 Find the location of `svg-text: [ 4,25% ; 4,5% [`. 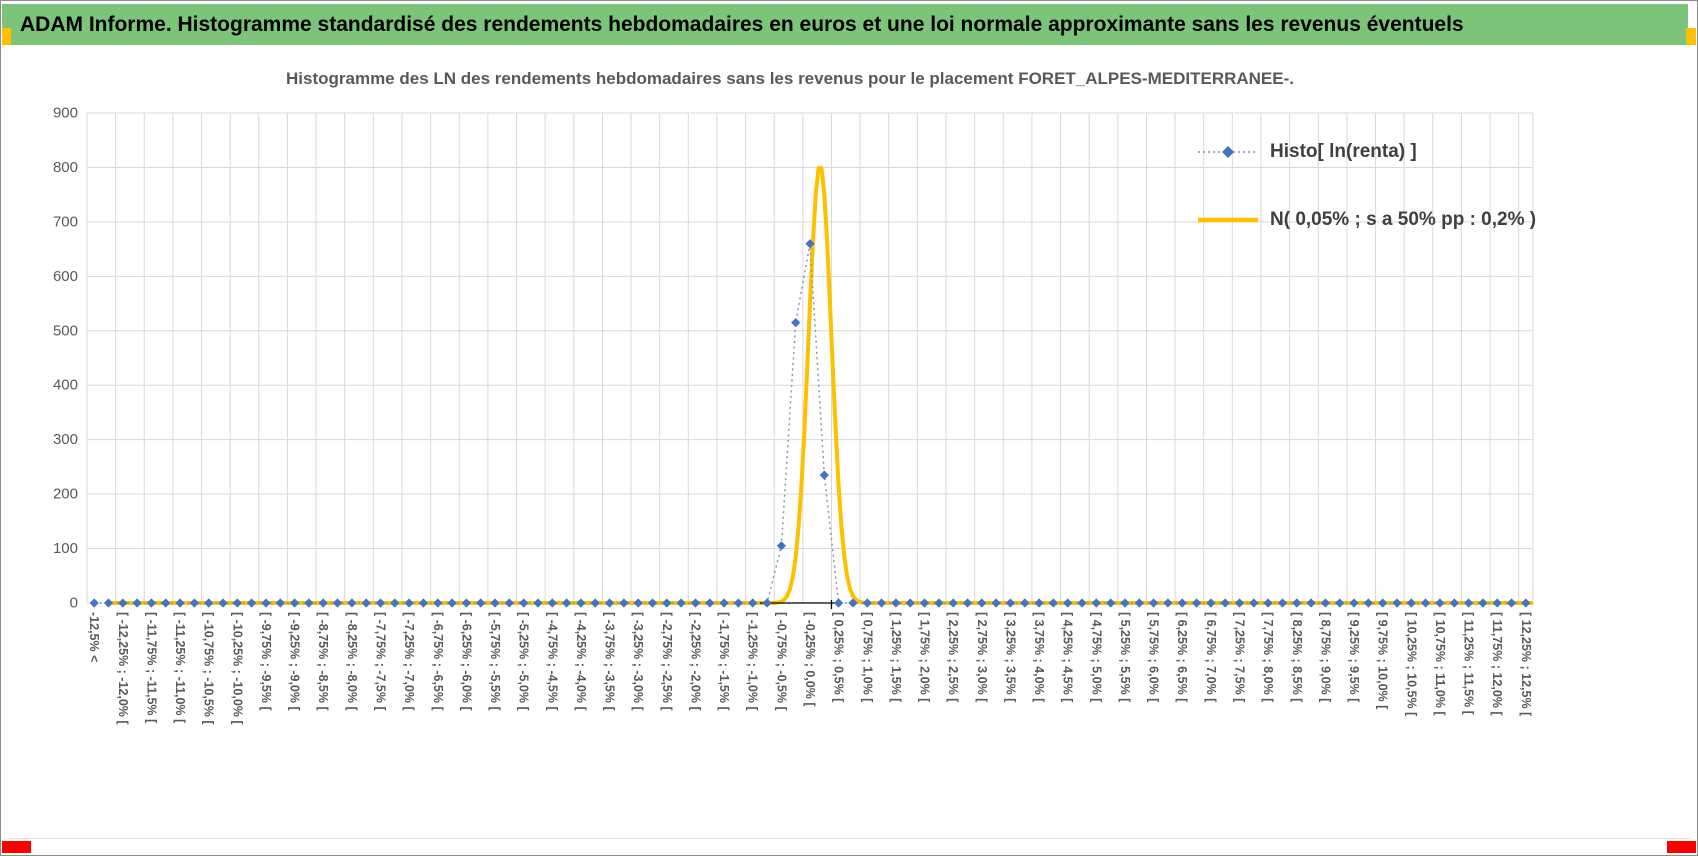

svg-text: [ 4,25% ; 4,5% [ is located at coordinates (1068, 657).